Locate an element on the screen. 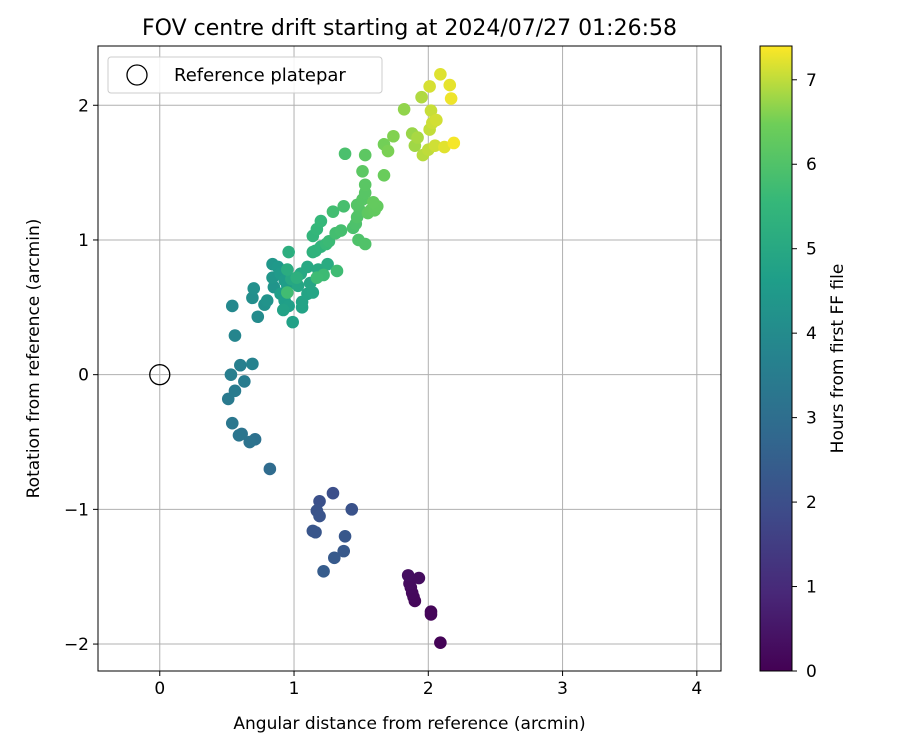 The width and height of the screenshot is (900, 754). y-axis-ticks: −2 −1 0 1 2 is located at coordinates (81, 375).